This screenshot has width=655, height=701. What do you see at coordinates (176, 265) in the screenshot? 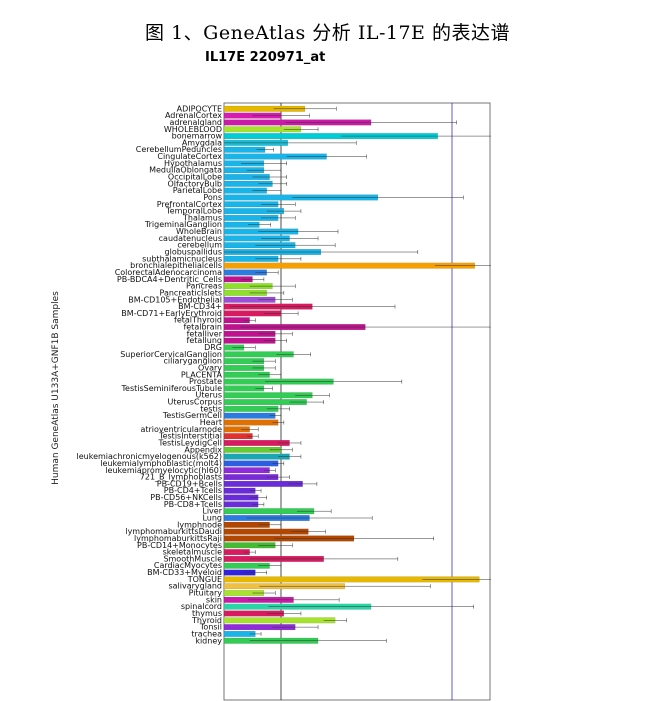
I see `category-label: bronchialepithelialcells` at bounding box center [176, 265].